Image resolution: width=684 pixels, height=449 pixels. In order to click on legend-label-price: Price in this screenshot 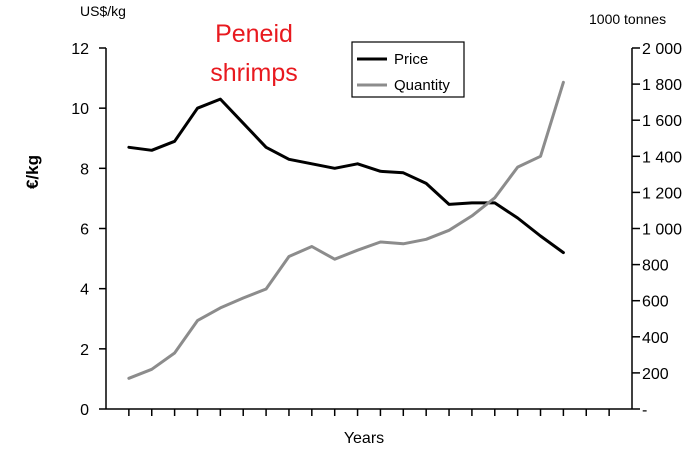, I will do `click(411, 59)`.